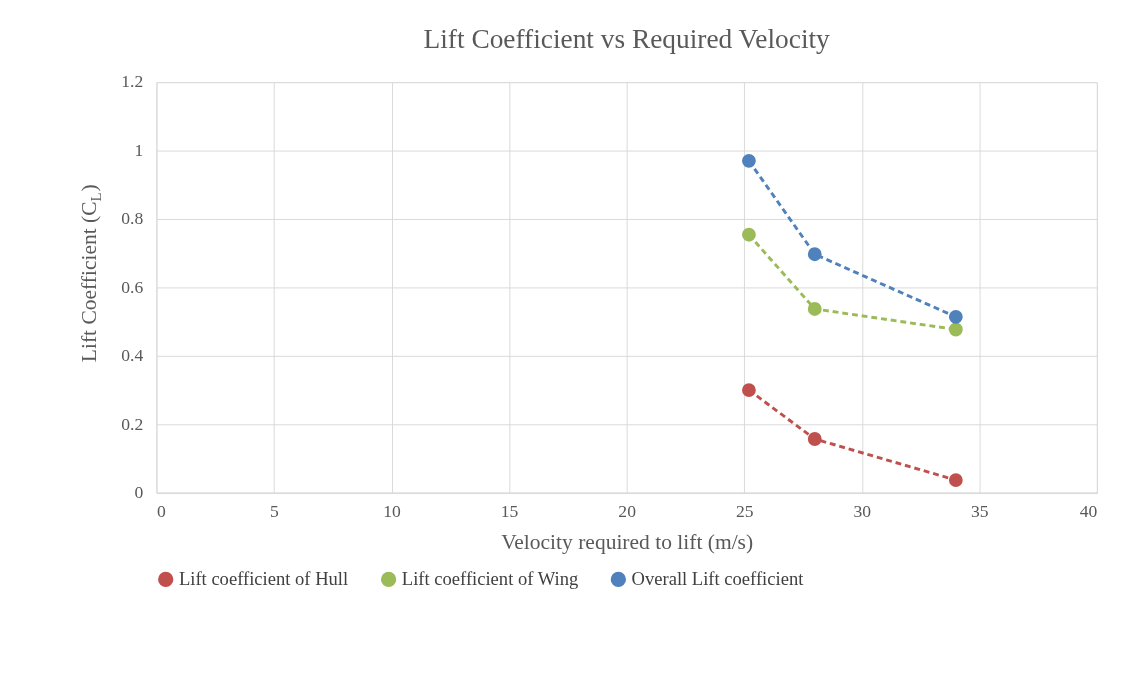  Describe the element at coordinates (139, 149) in the screenshot. I see `y-tick-label: 1` at that location.